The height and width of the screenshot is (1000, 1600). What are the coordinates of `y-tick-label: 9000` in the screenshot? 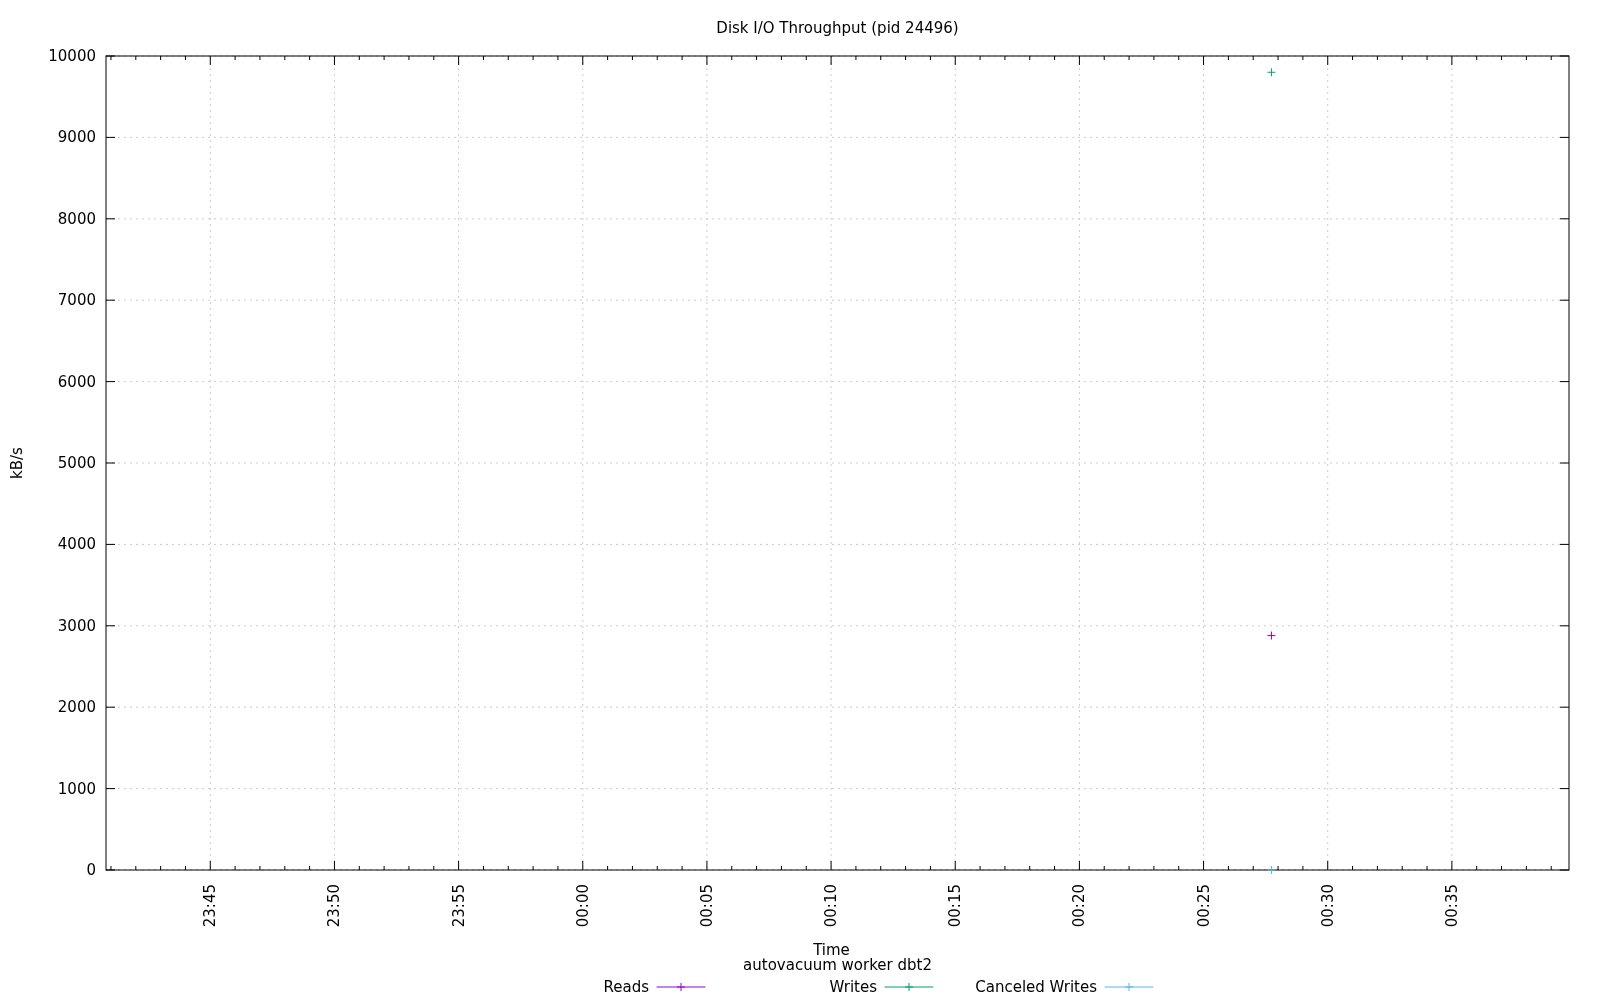 It's located at (76, 137).